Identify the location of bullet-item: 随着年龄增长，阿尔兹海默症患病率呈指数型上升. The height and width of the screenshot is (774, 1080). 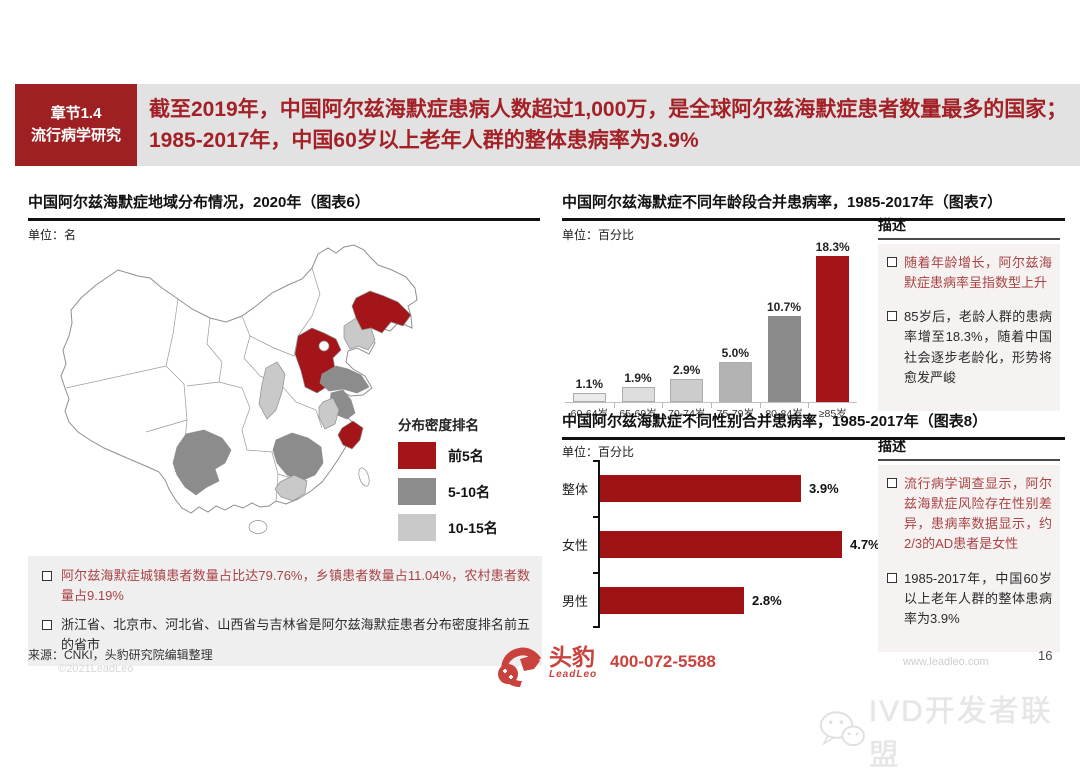
(969, 273).